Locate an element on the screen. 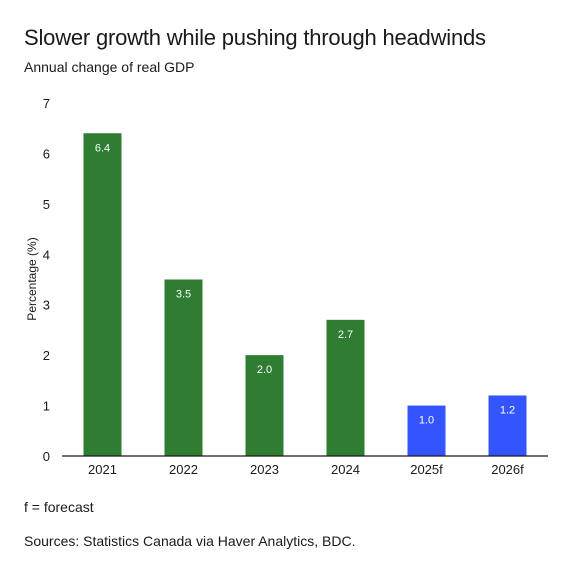 This screenshot has width=575, height=575. y-tick-label: 6 is located at coordinates (46, 153).